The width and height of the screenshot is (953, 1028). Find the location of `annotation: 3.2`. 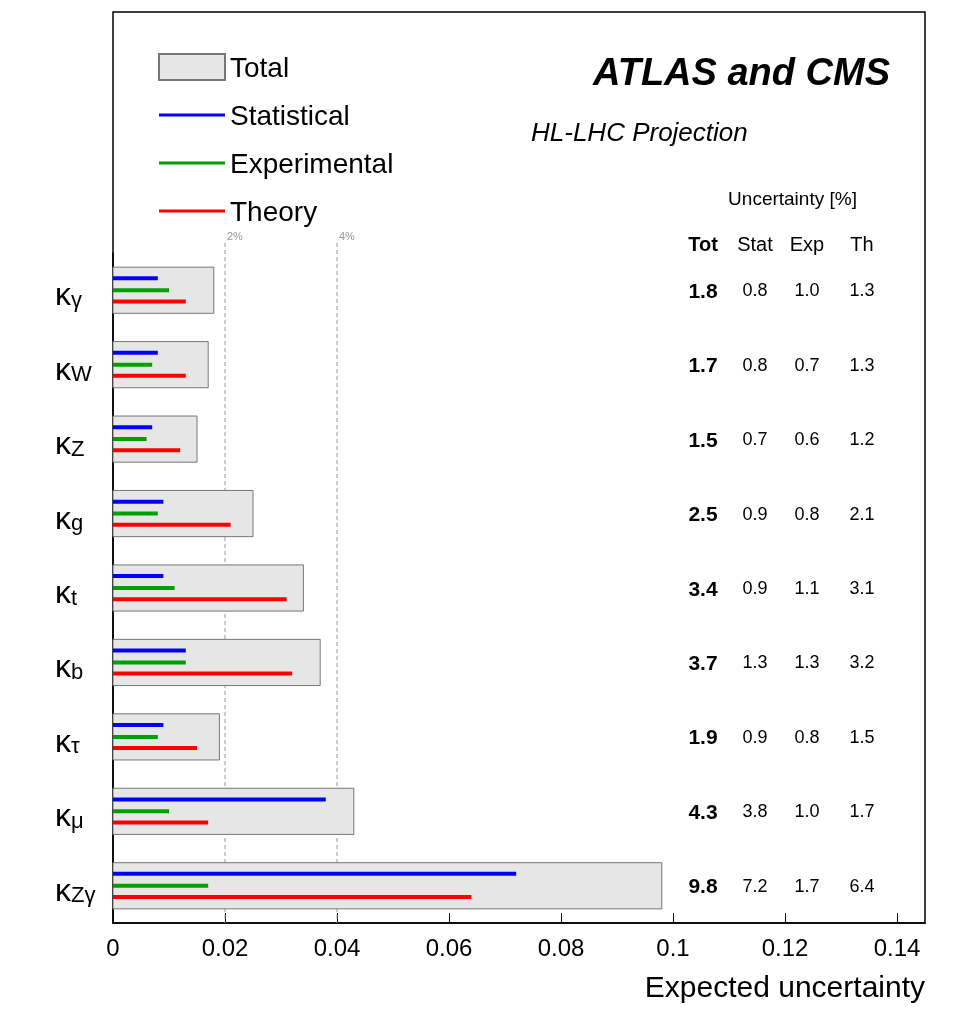

annotation: 3.2 is located at coordinates (862, 662).